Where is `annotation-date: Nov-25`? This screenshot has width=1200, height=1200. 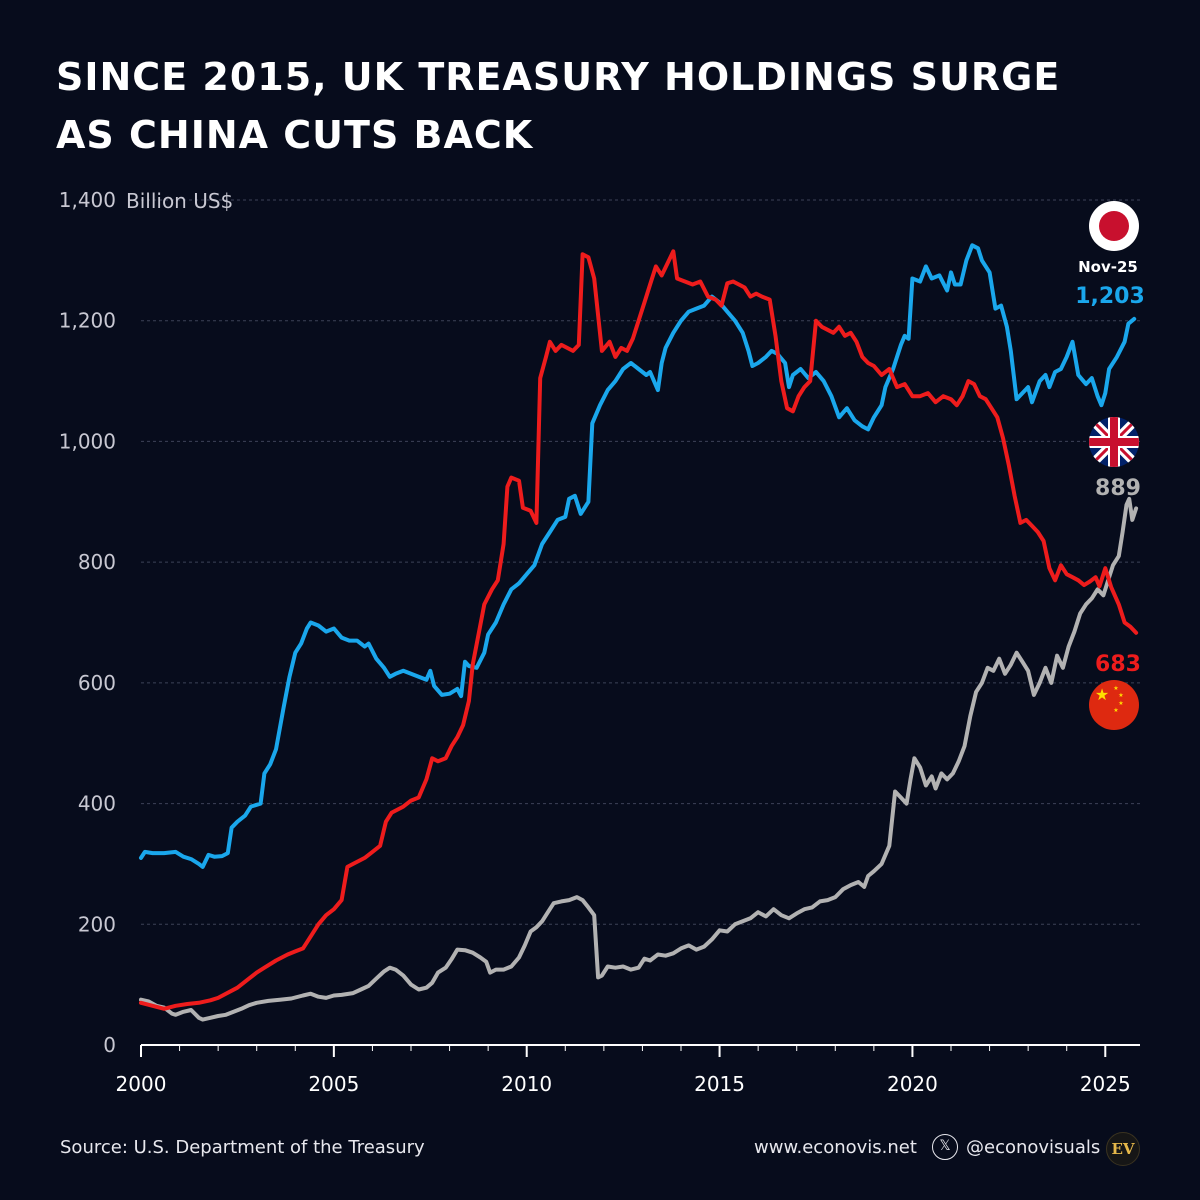
annotation-date: Nov-25 is located at coordinates (1108, 267).